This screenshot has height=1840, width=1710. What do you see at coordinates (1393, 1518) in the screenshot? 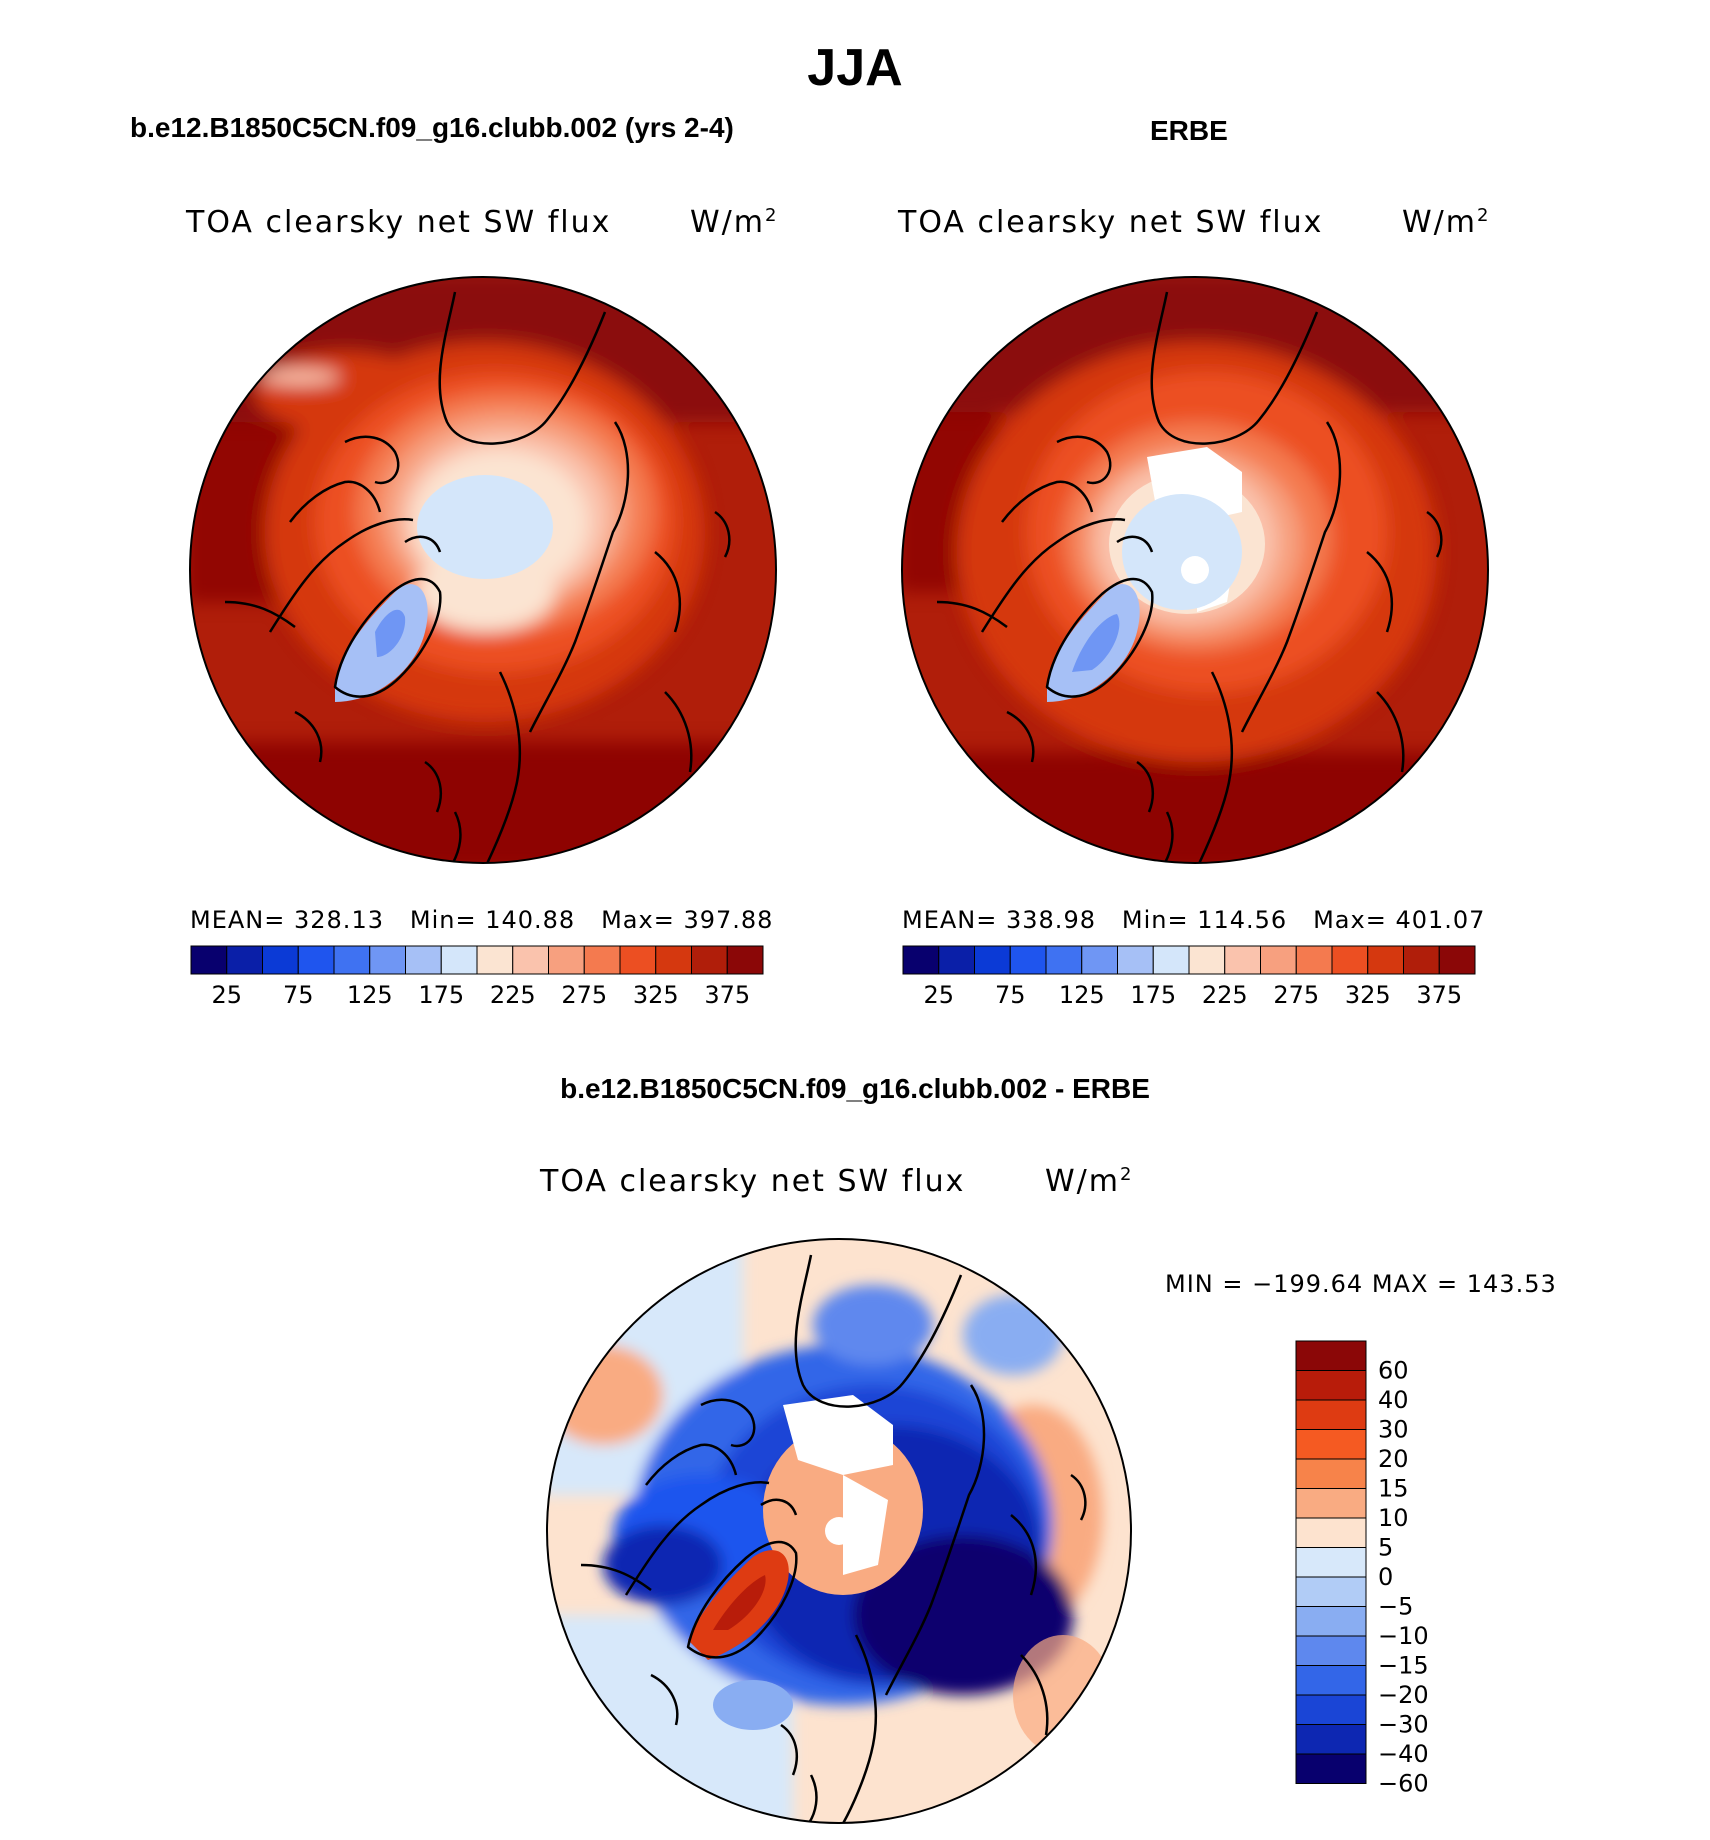
I see `colorbar-tick-label: 10` at bounding box center [1393, 1518].